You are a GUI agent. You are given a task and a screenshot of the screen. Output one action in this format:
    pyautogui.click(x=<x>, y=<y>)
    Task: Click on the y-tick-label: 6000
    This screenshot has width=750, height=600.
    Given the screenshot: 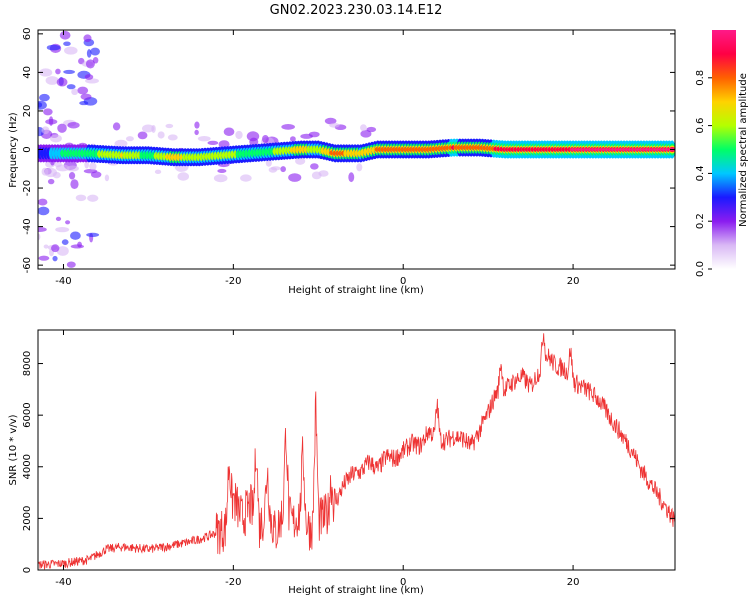 What is the action you would take?
    pyautogui.click(x=27, y=414)
    